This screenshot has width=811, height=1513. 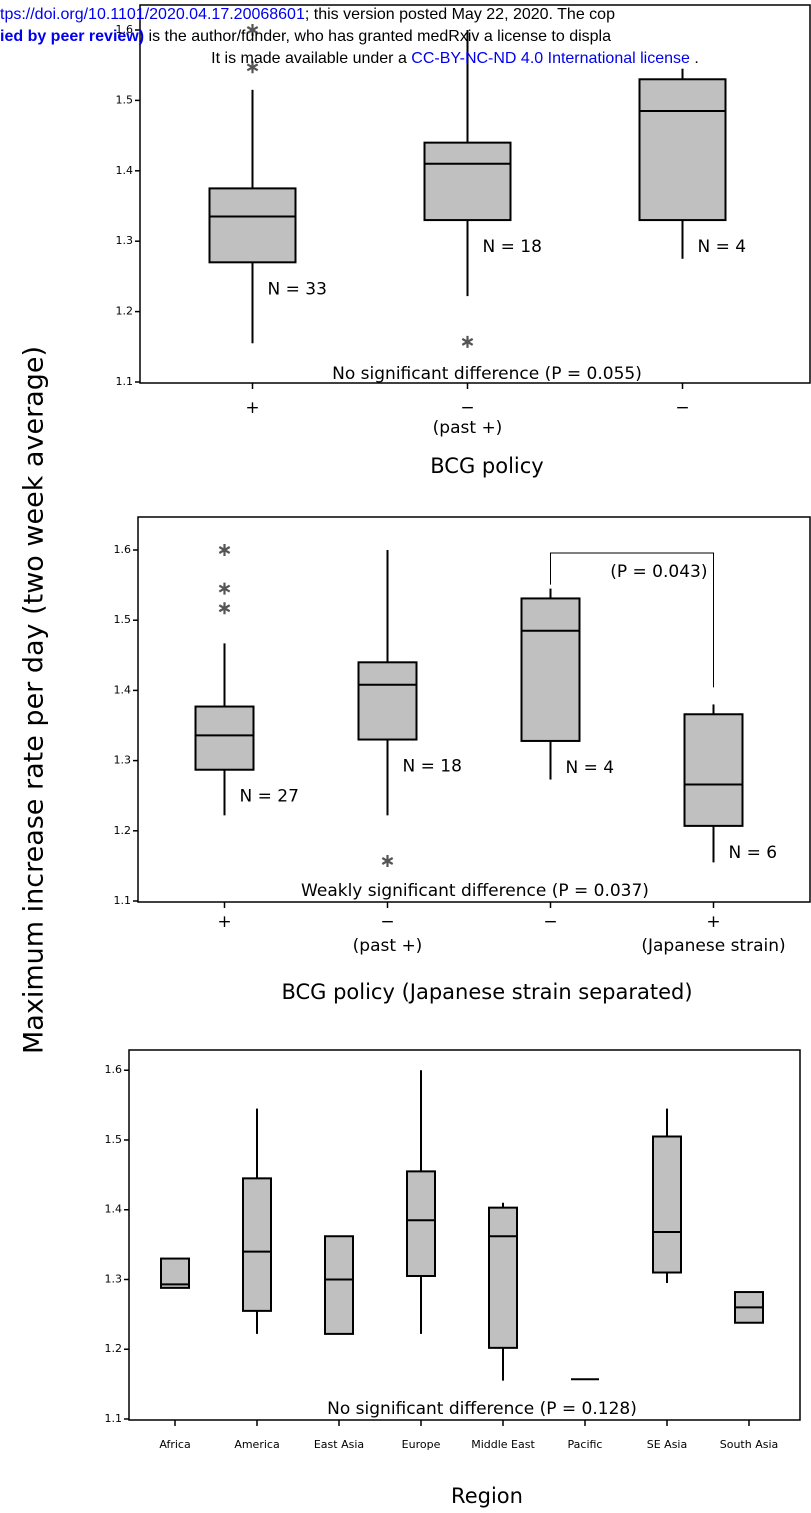 I want to click on x-axis-label: BCG policy, so click(x=486, y=466).